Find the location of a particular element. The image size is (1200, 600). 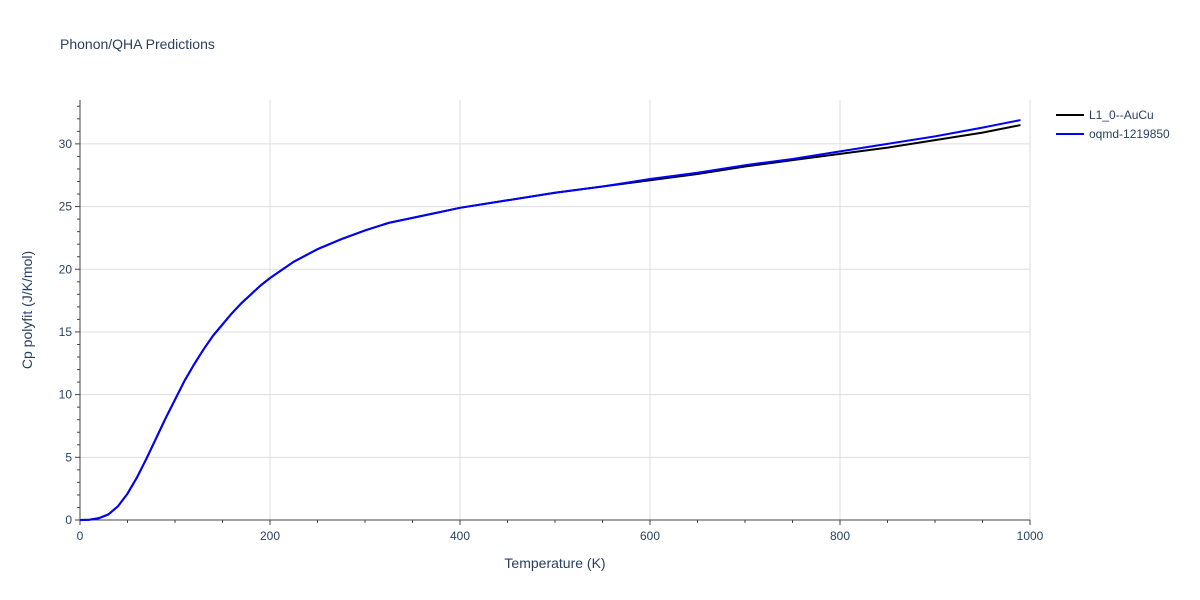

x-tick-label: 200 is located at coordinates (270, 536).